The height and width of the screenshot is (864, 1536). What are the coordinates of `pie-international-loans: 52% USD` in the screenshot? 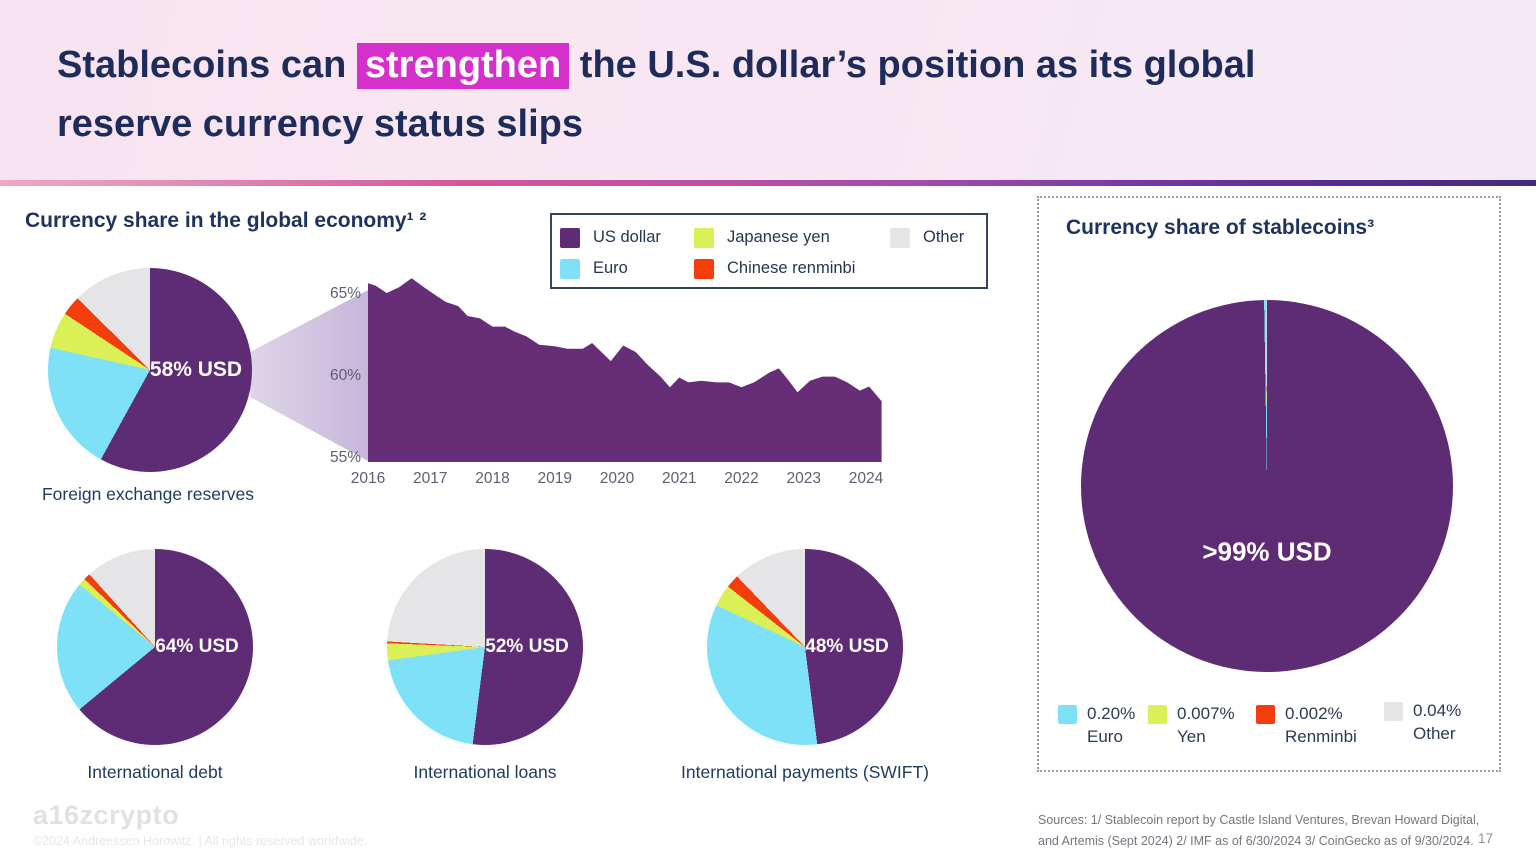 It's located at (485, 647).